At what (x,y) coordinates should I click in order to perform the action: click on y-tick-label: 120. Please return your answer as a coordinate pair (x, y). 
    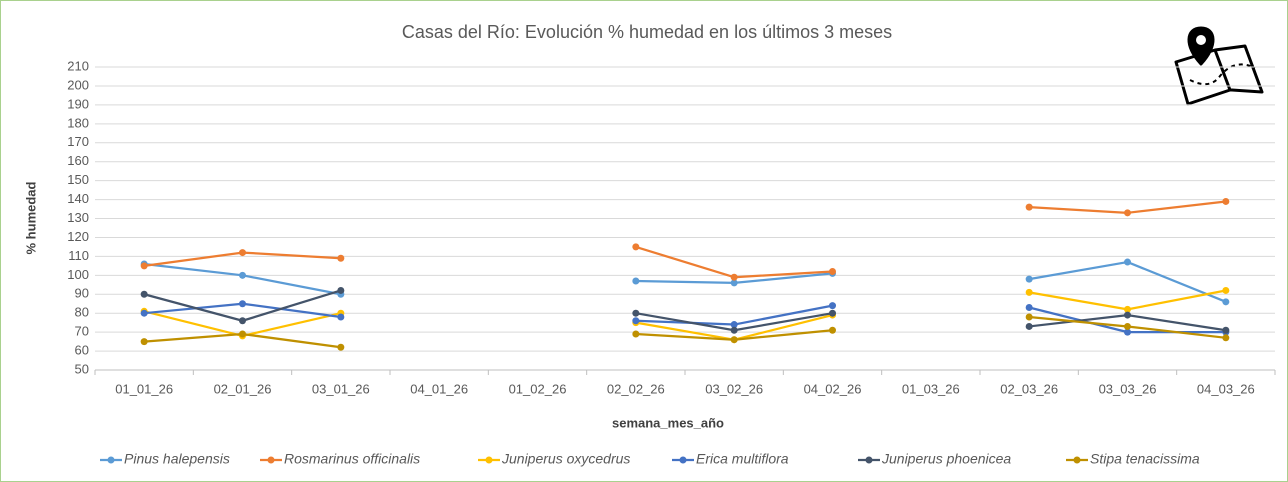
    Looking at the image, I should click on (78, 236).